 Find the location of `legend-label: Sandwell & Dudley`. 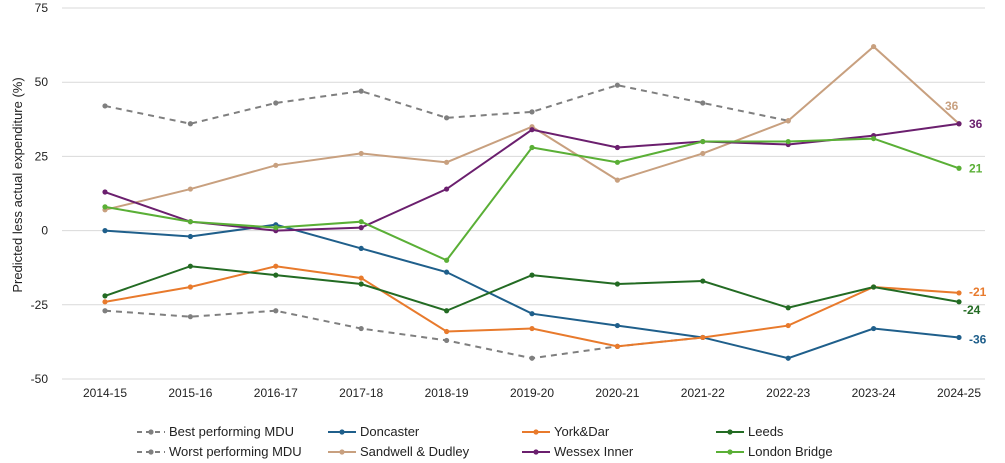

legend-label: Sandwell & Dudley is located at coordinates (415, 451).